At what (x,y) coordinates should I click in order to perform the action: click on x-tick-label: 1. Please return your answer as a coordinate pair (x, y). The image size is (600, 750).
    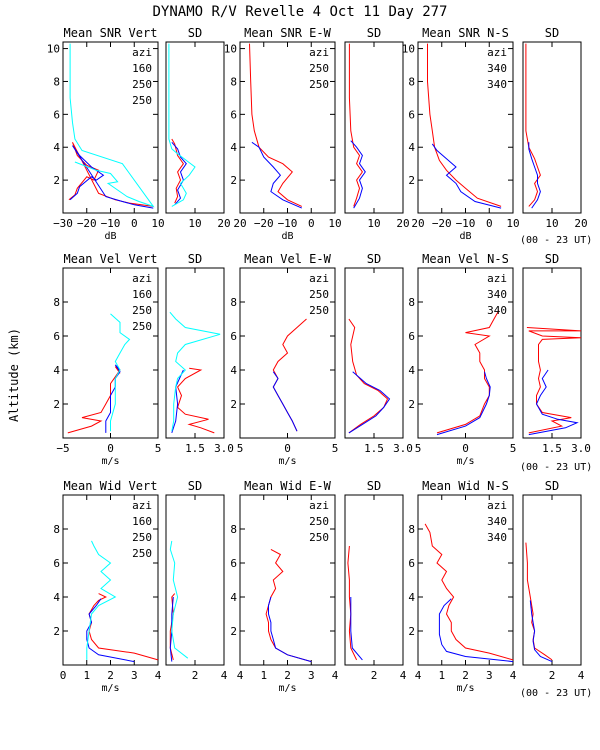
    Looking at the image, I should click on (441, 675).